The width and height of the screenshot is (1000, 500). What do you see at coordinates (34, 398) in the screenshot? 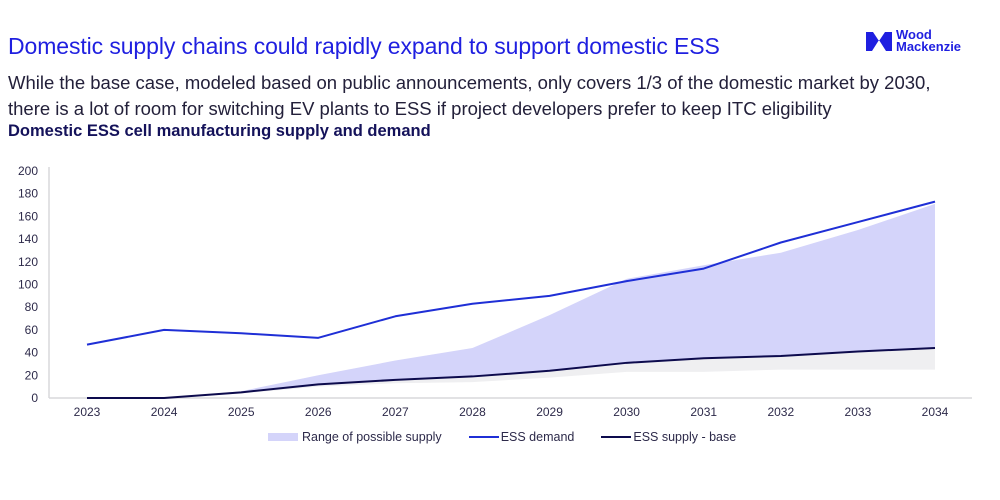
I see `y-tick-label: 0` at bounding box center [34, 398].